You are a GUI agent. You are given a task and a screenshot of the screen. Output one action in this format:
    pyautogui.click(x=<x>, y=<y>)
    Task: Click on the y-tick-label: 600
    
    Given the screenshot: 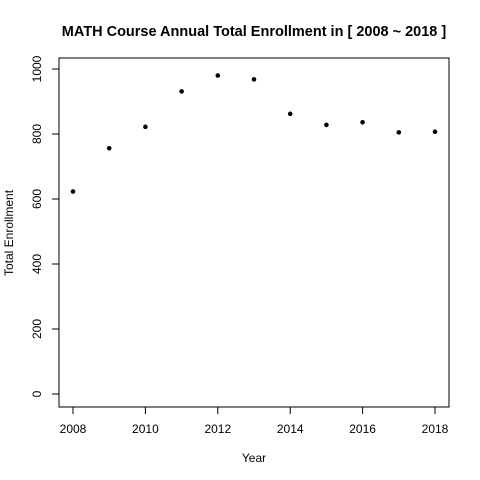 What is the action you would take?
    pyautogui.click(x=37, y=199)
    